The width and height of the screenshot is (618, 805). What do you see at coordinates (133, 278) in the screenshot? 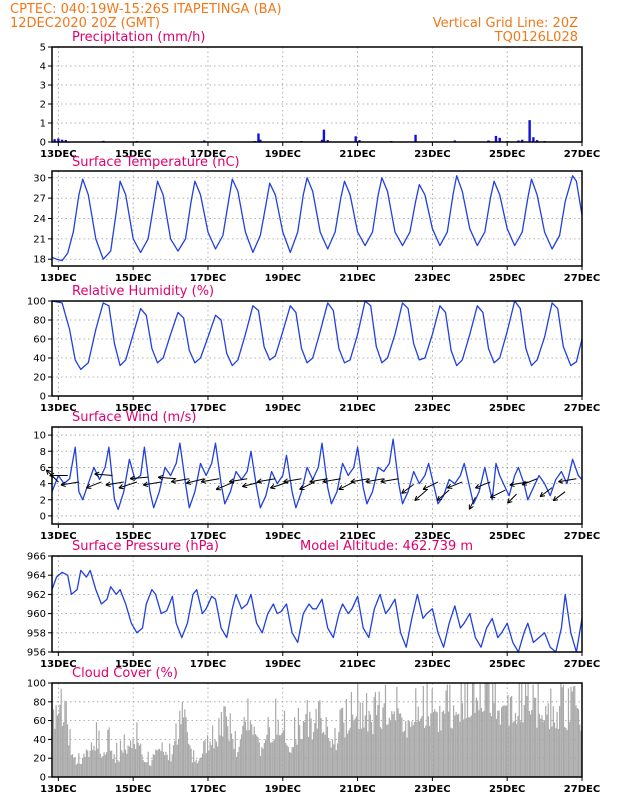
I see `x-tick-label: 15DEC` at bounding box center [133, 278].